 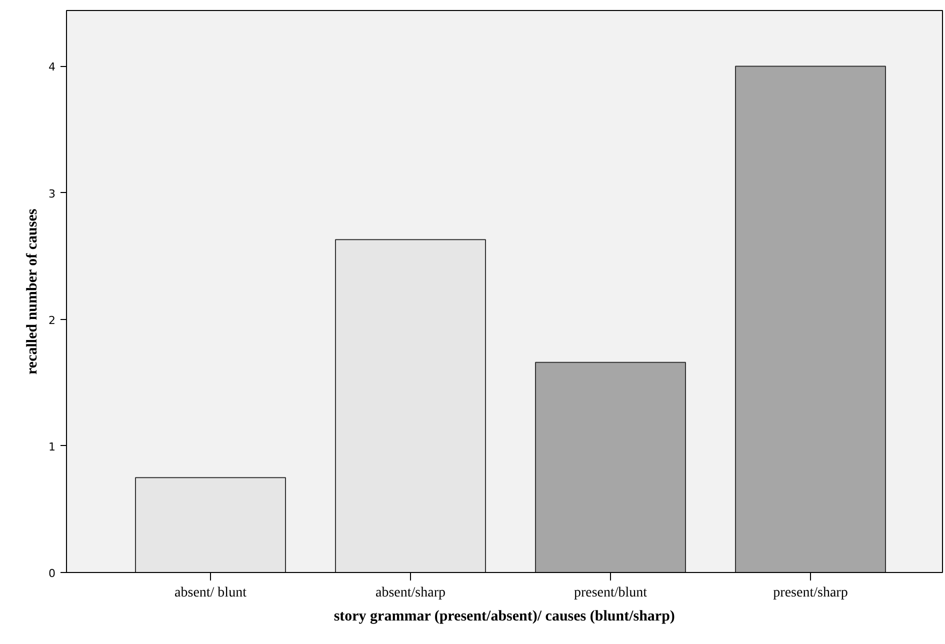 I want to click on y-tick-label: 1, so click(x=52, y=447).